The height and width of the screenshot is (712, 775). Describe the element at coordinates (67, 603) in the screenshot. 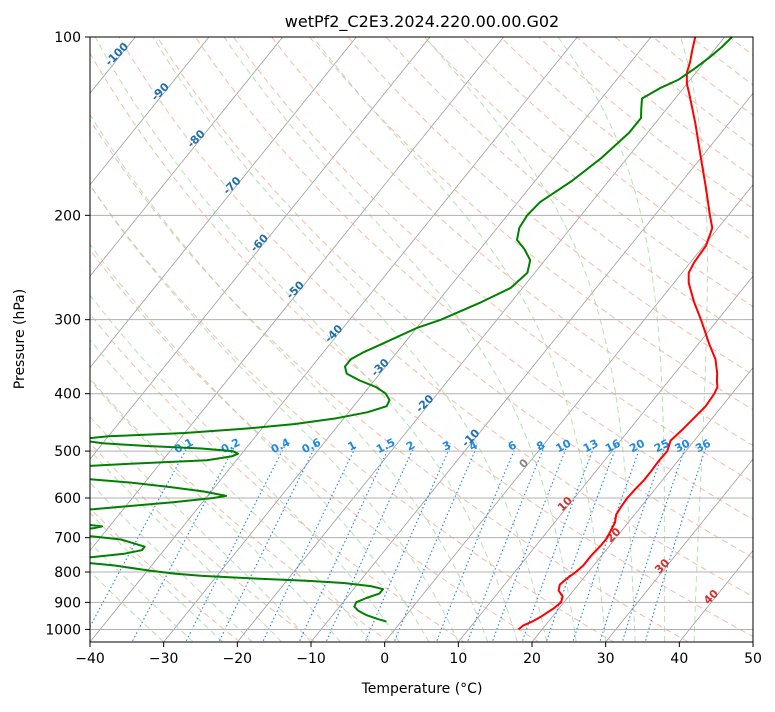

I see `y-tick-label: 900` at that location.